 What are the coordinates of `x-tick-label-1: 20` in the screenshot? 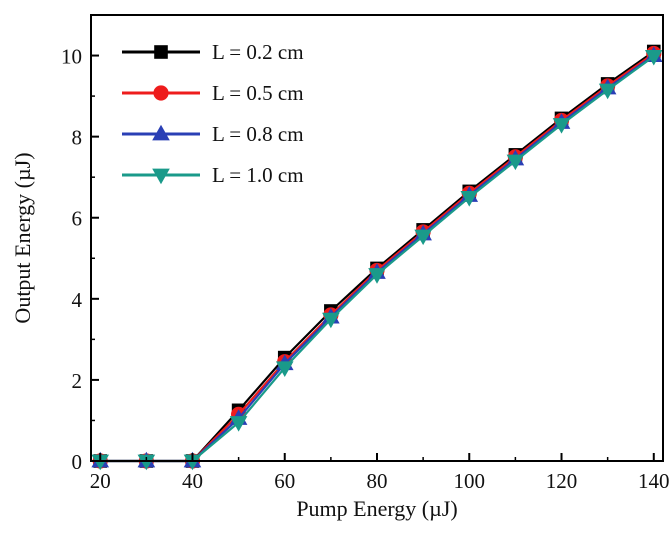 It's located at (100, 481).